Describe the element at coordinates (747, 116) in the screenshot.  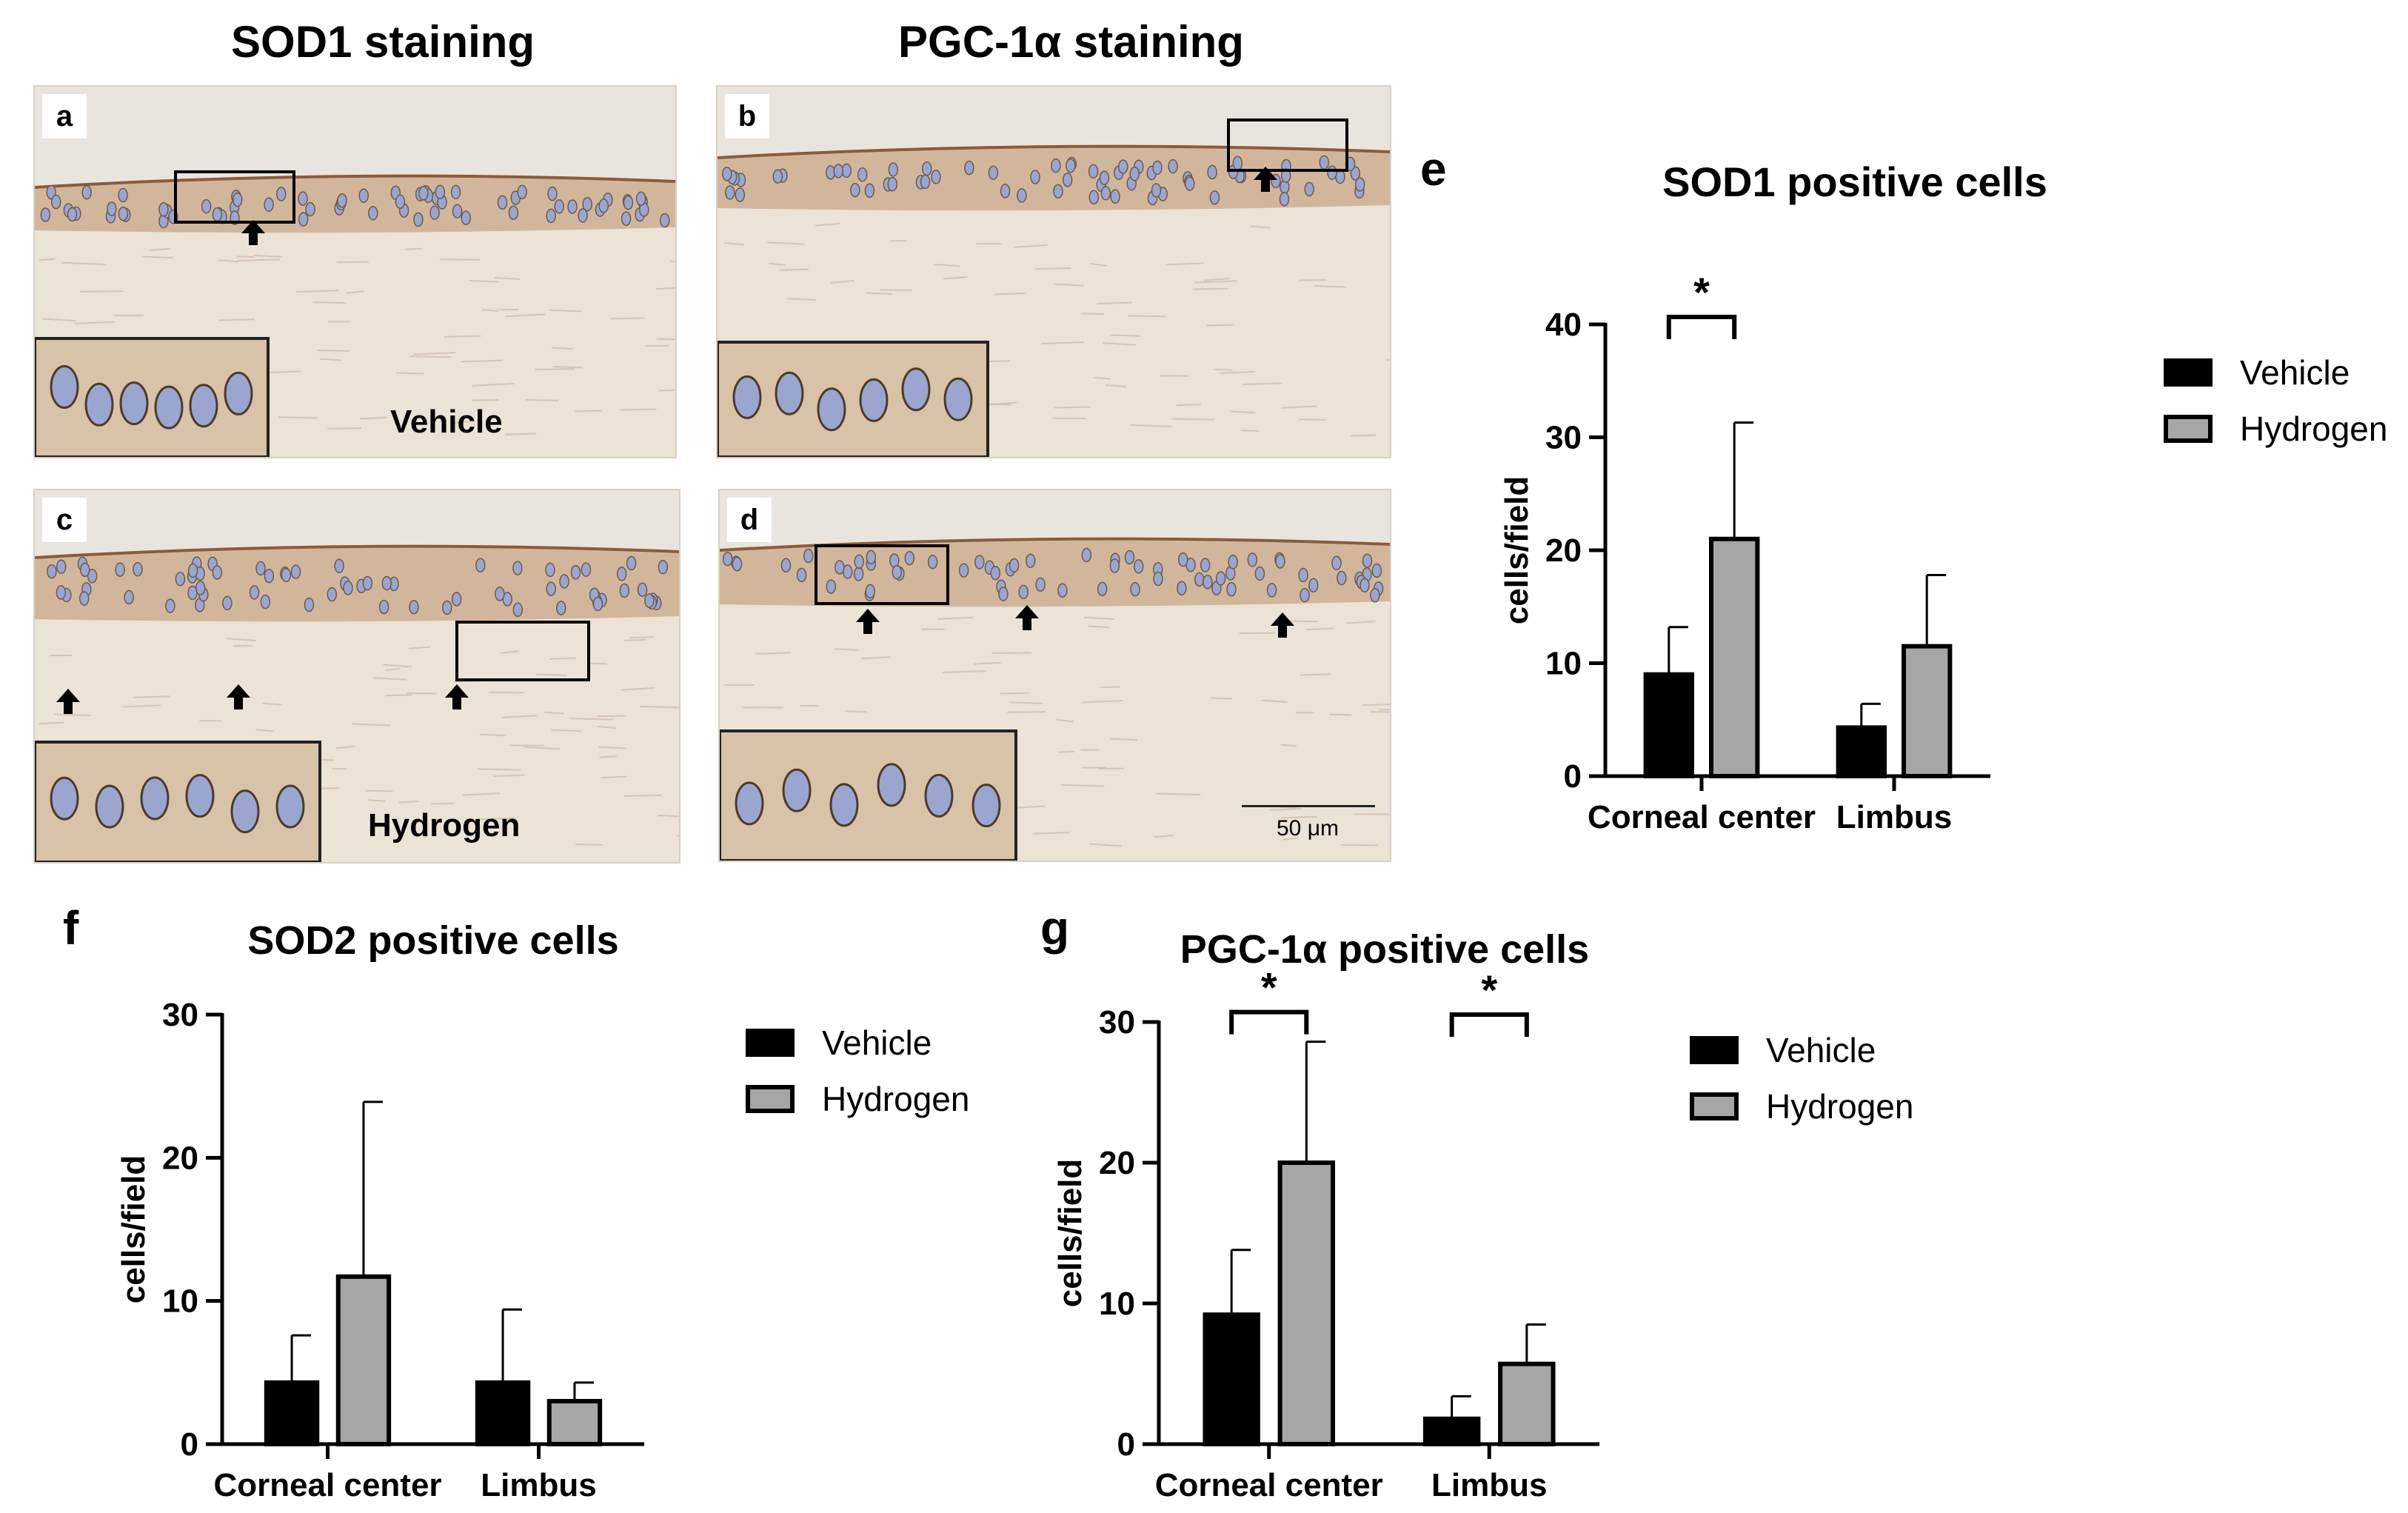
I see `panel-letter-b: b` at that location.